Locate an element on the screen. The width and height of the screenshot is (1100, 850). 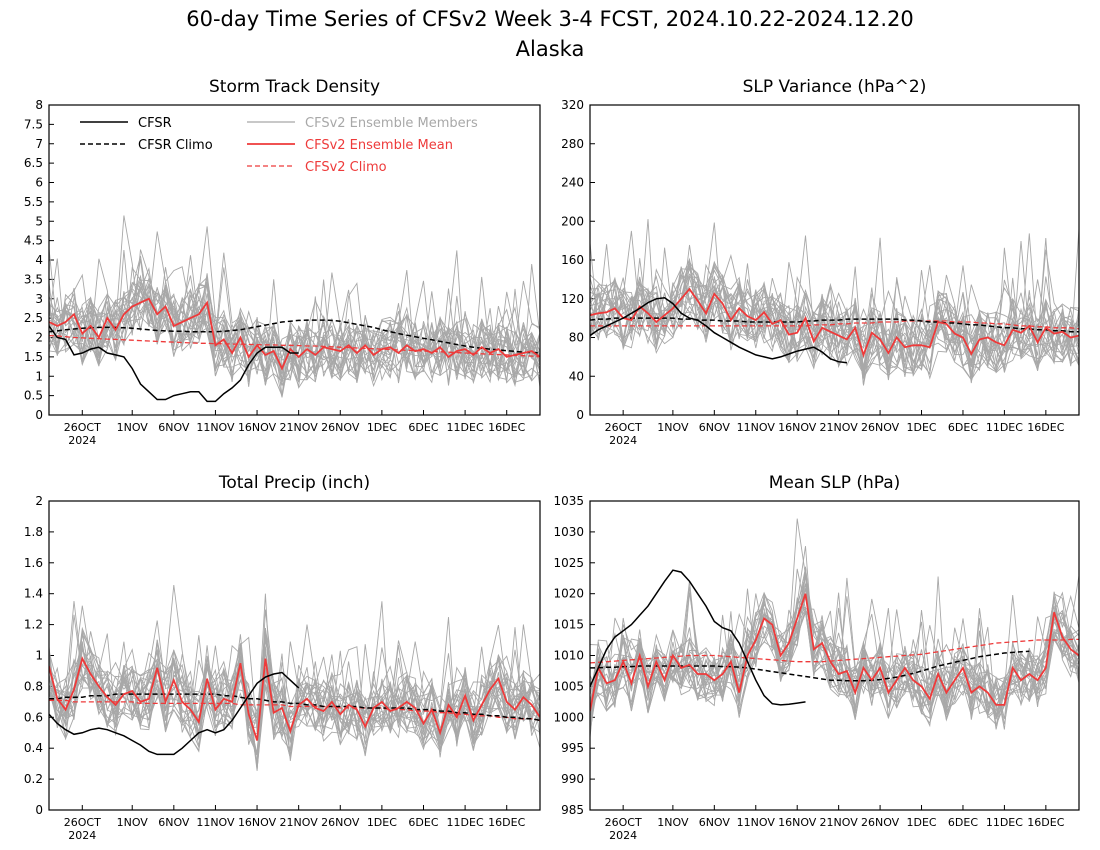
y-tick-label: 1.2 is located at coordinates (33, 625).